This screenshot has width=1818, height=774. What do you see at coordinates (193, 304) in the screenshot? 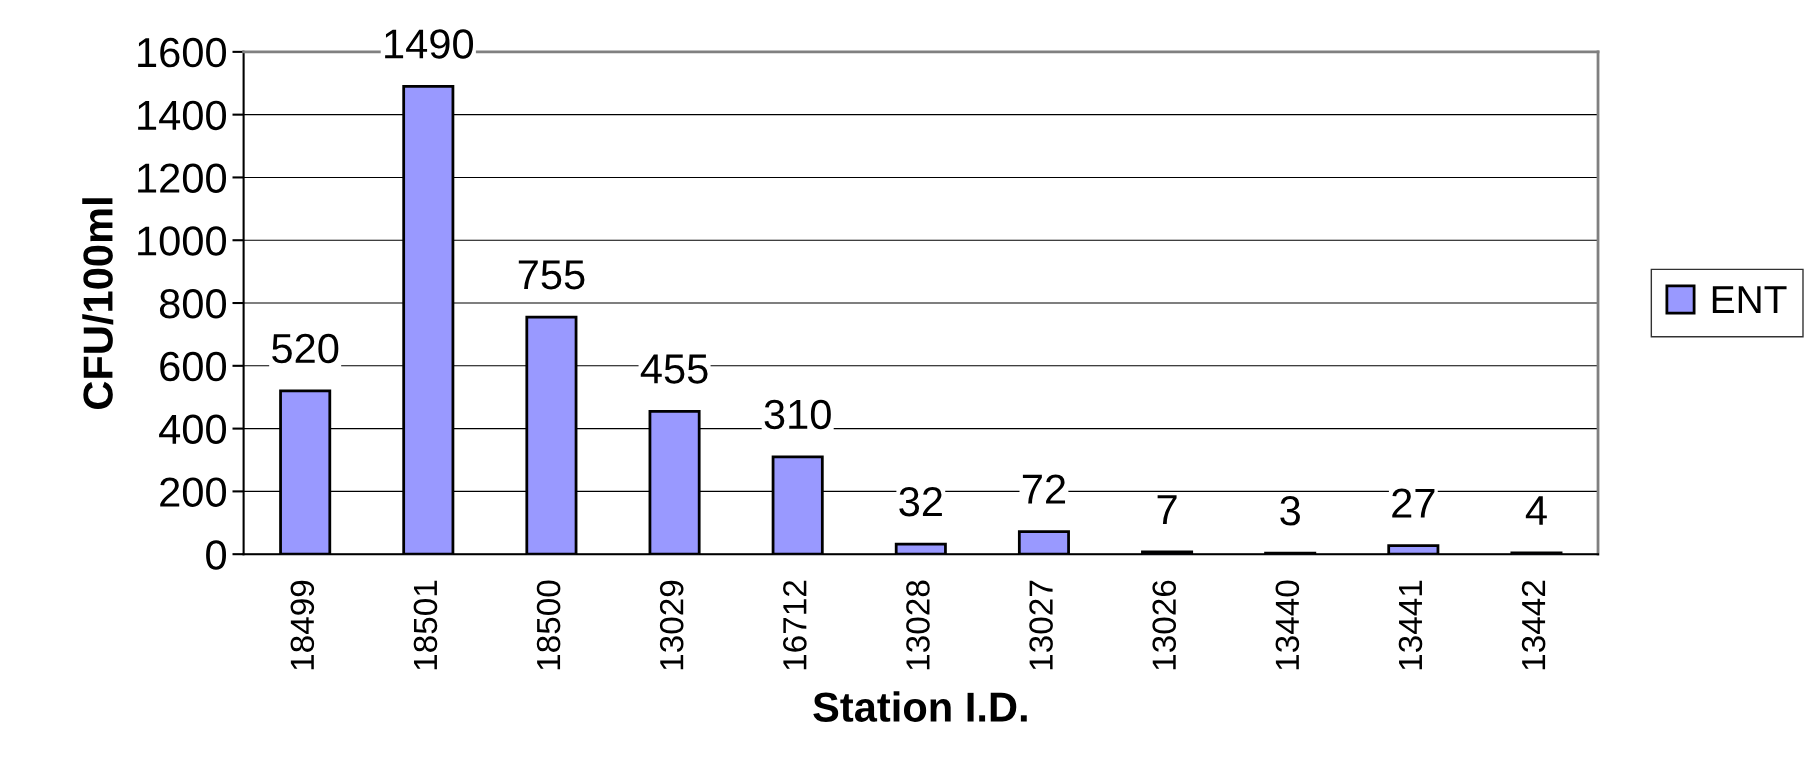
I see `y-tick-label: 800` at bounding box center [193, 304].